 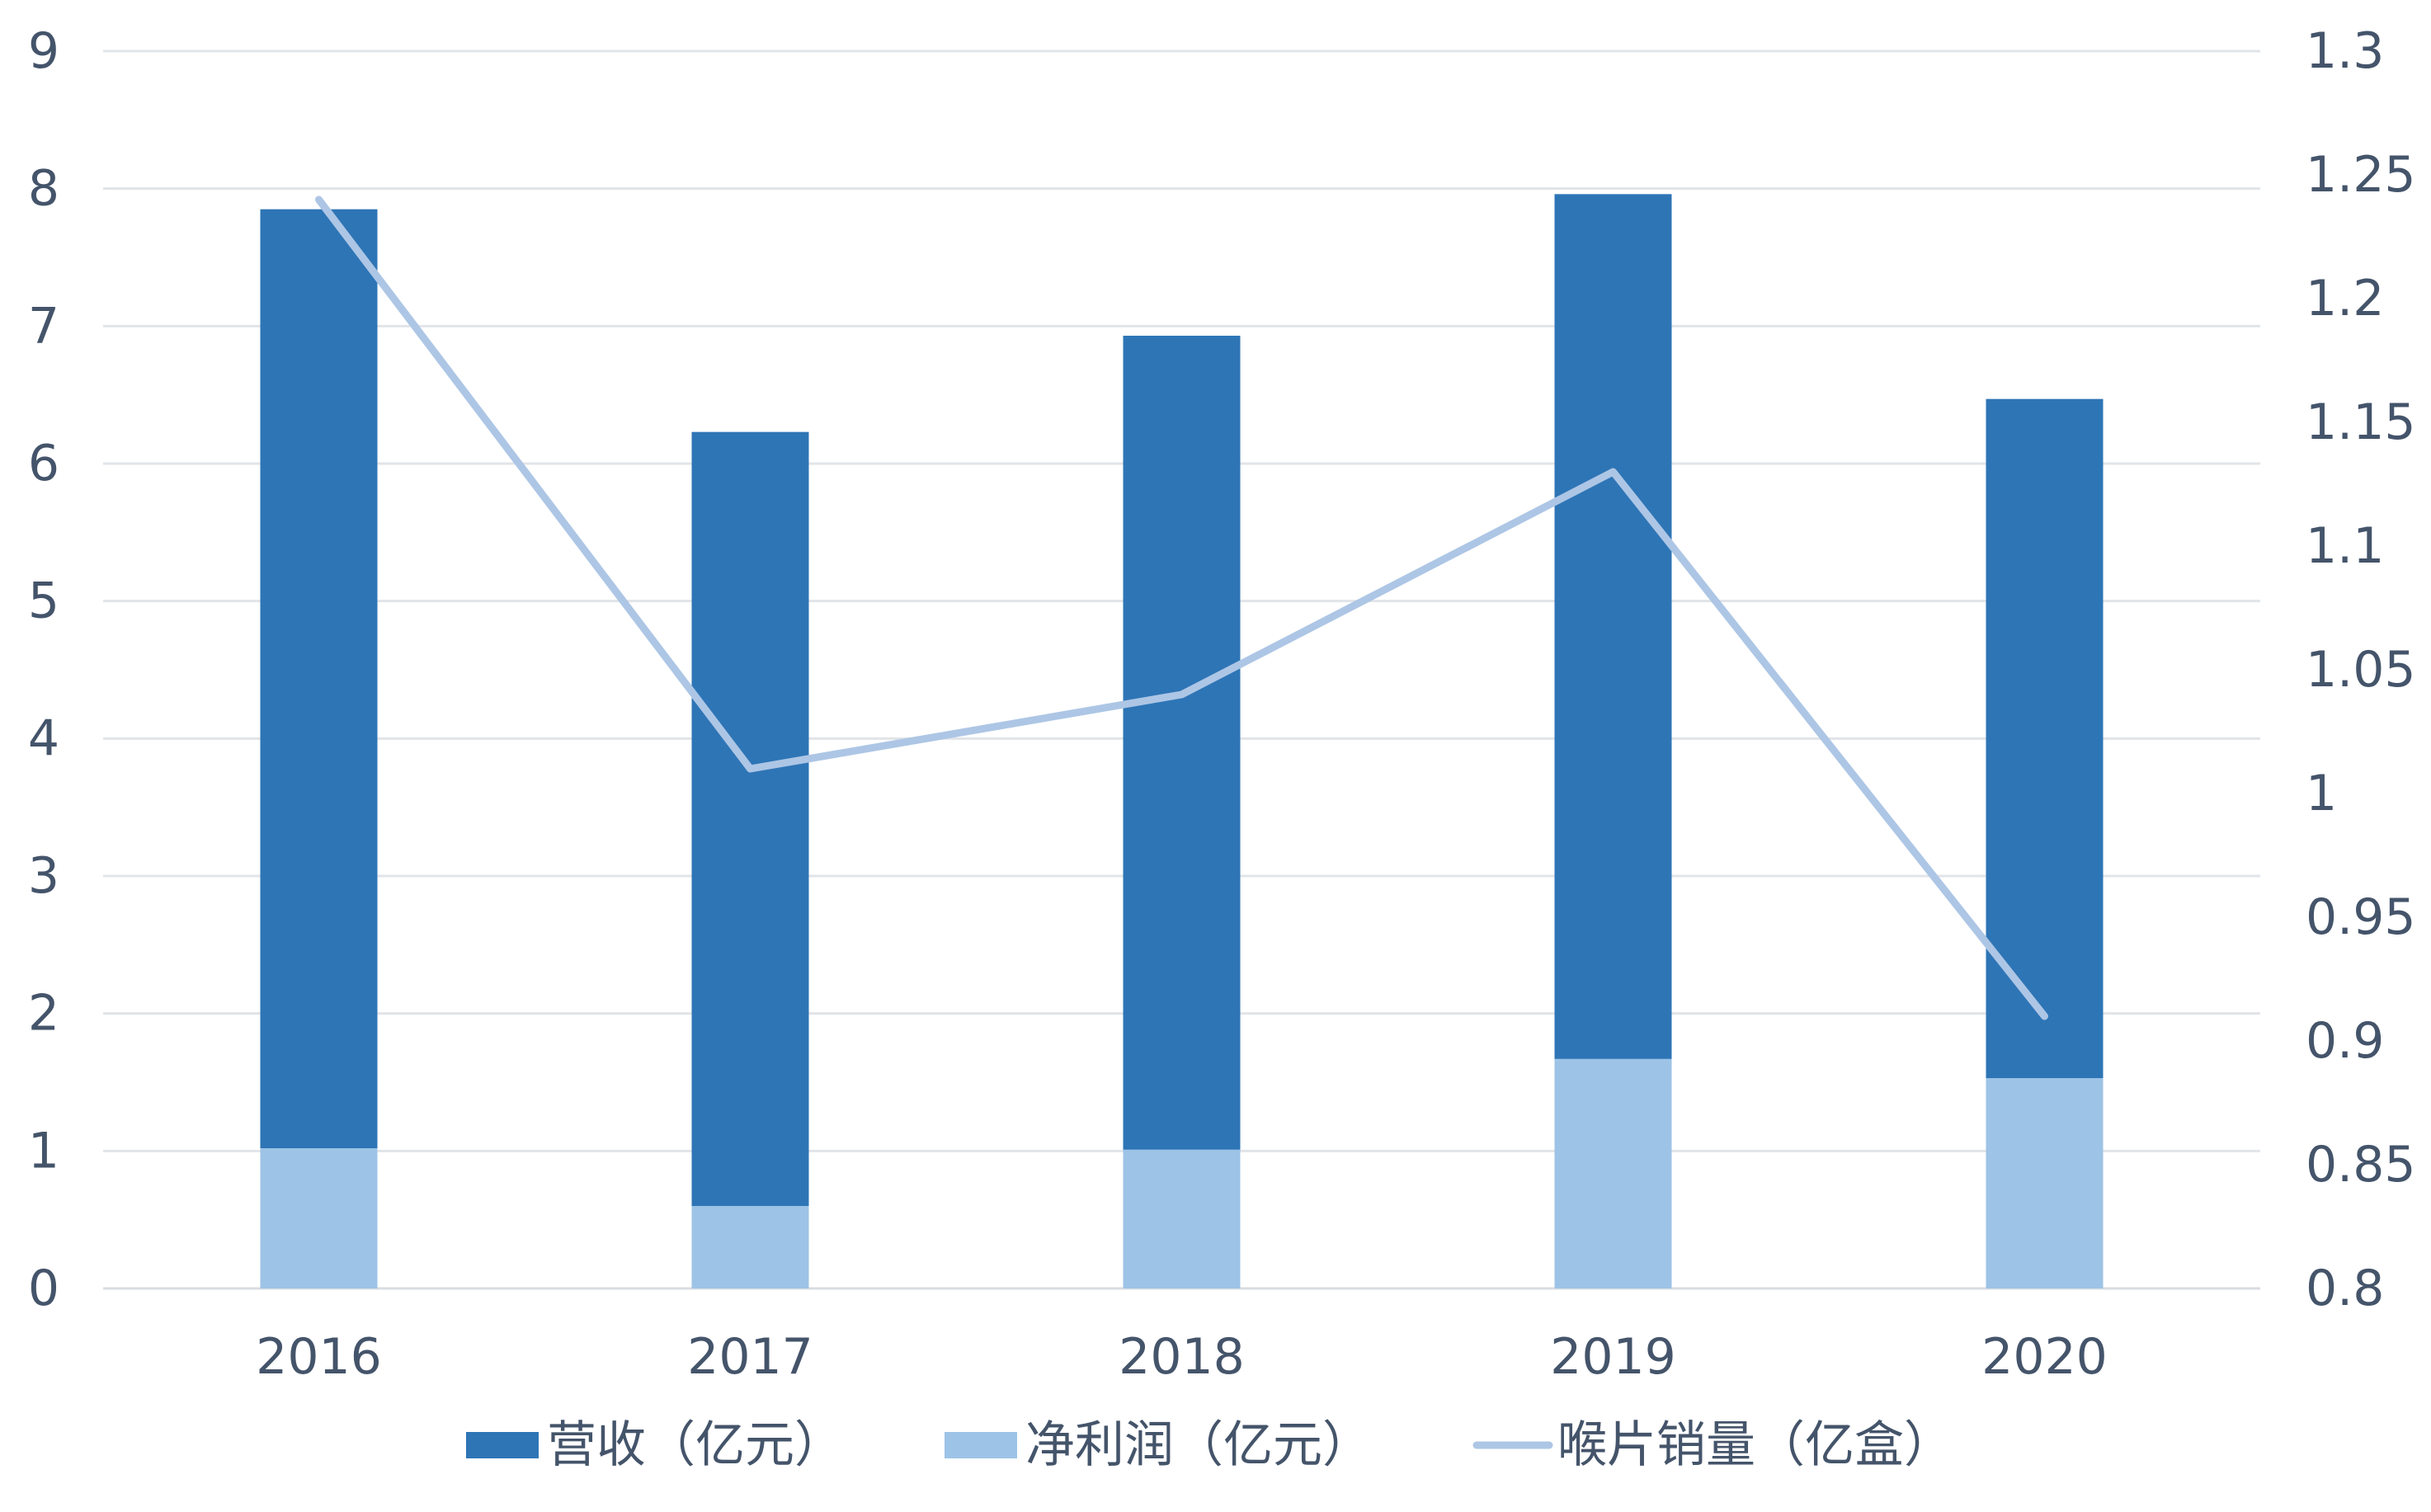 What do you see at coordinates (2345, 546) in the screenshot?
I see `right-tick-label: 1.1` at bounding box center [2345, 546].